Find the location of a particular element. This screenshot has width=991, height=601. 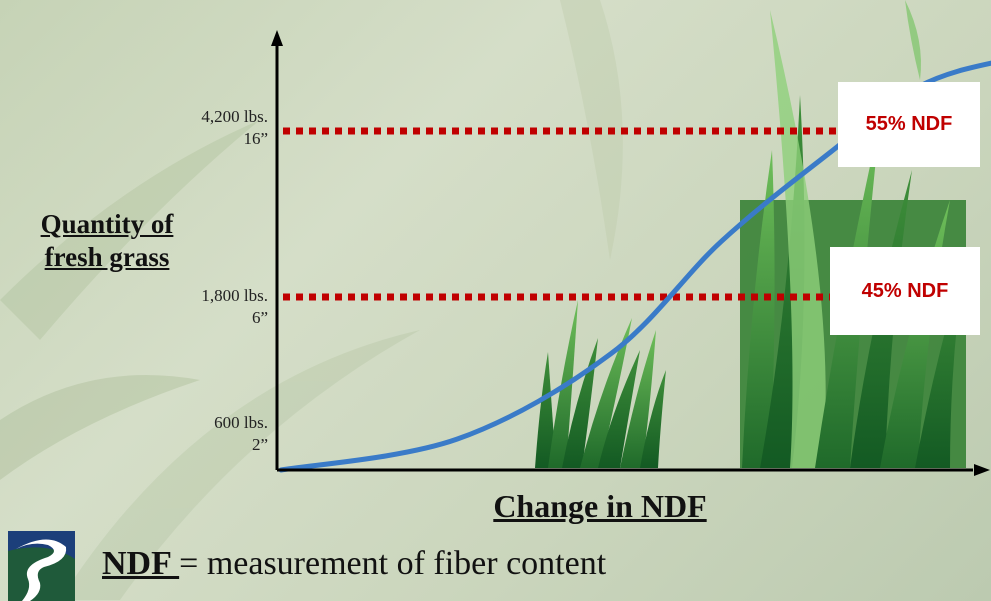

y-tick-label: 600 lbs. 2” is located at coordinates (241, 434).